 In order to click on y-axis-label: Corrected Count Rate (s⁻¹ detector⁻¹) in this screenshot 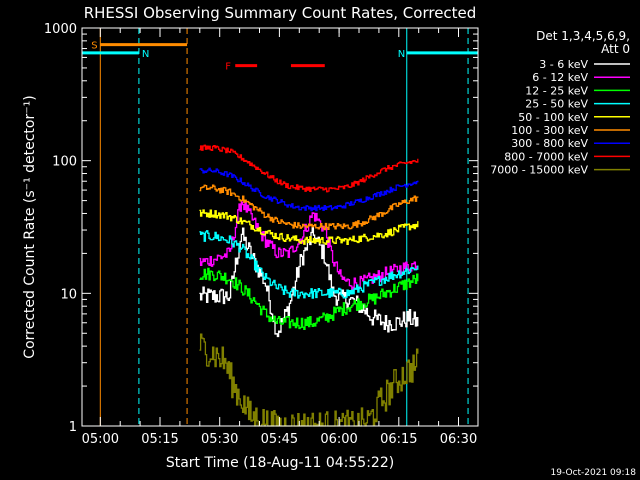, I will do `click(30, 226)`.